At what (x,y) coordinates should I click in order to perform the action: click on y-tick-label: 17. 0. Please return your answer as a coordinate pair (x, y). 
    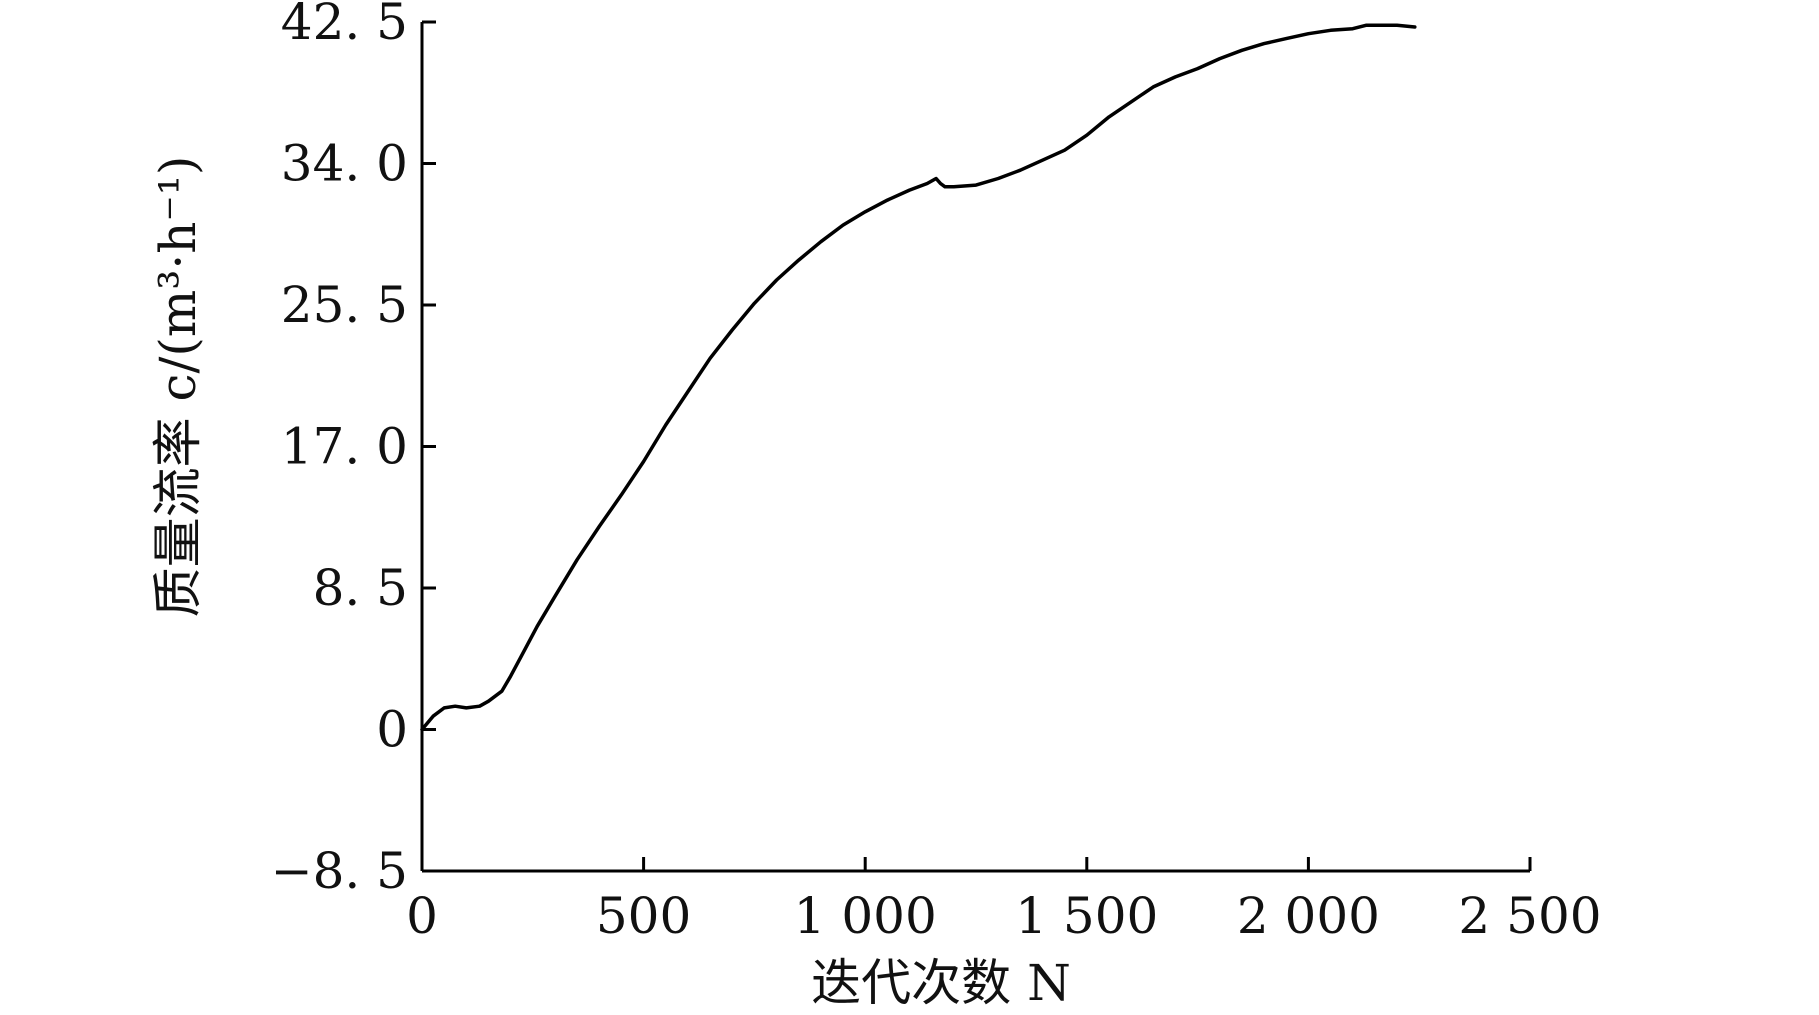
    Looking at the image, I should click on (344, 447).